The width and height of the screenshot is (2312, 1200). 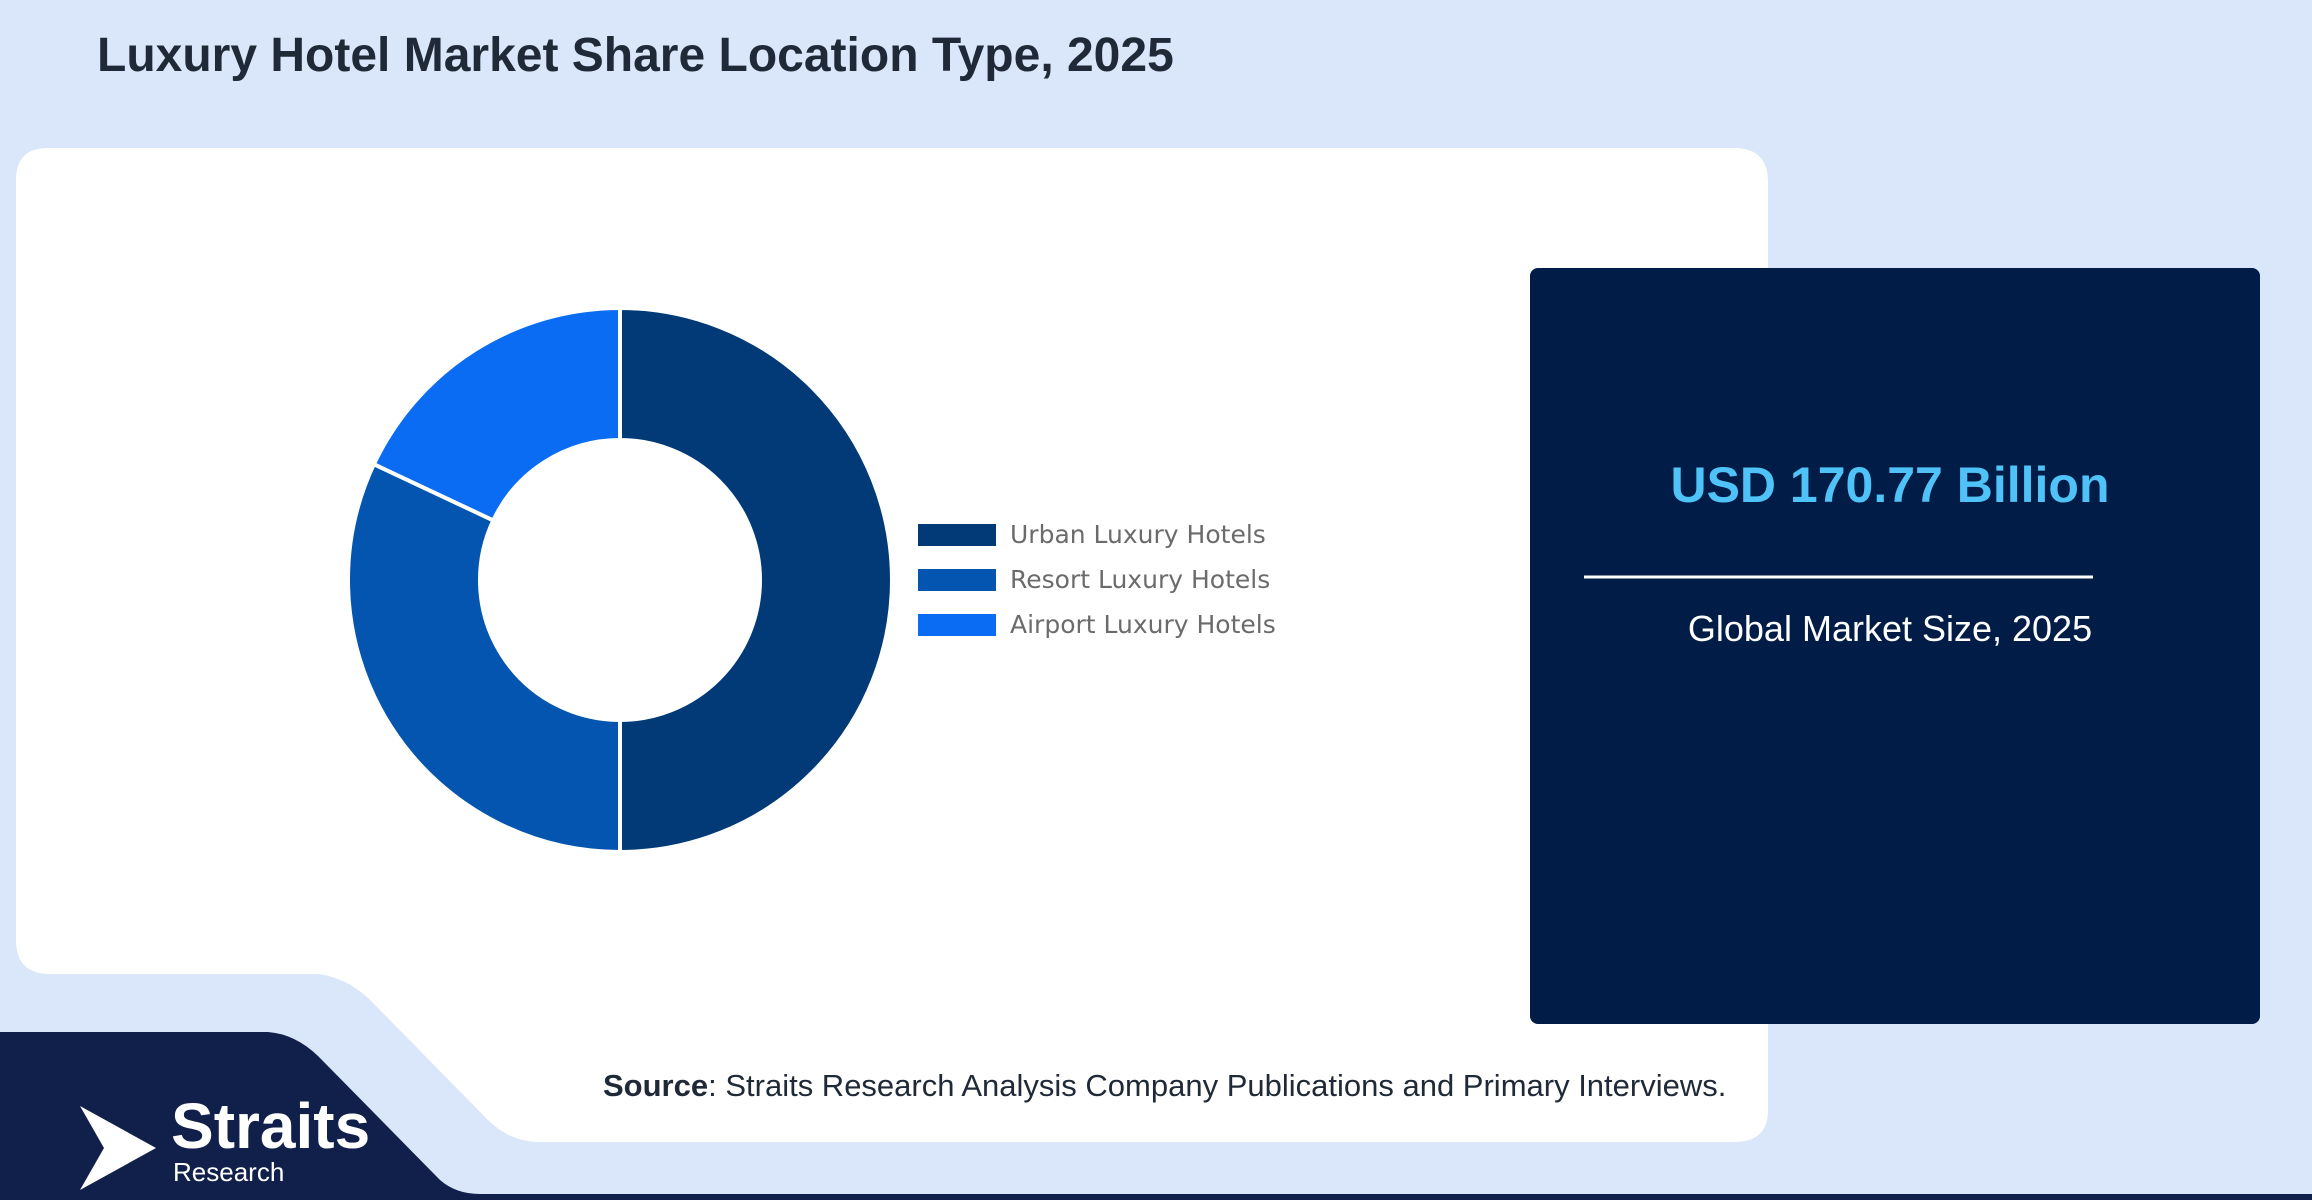 What do you see at coordinates (957, 535) in the screenshot?
I see `legend-swatch-urban-luxury-hotels` at bounding box center [957, 535].